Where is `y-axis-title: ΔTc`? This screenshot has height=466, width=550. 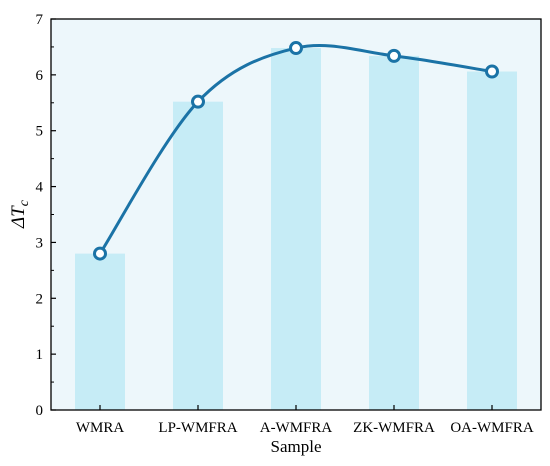
y-axis-title: ΔTc is located at coordinates (20, 214).